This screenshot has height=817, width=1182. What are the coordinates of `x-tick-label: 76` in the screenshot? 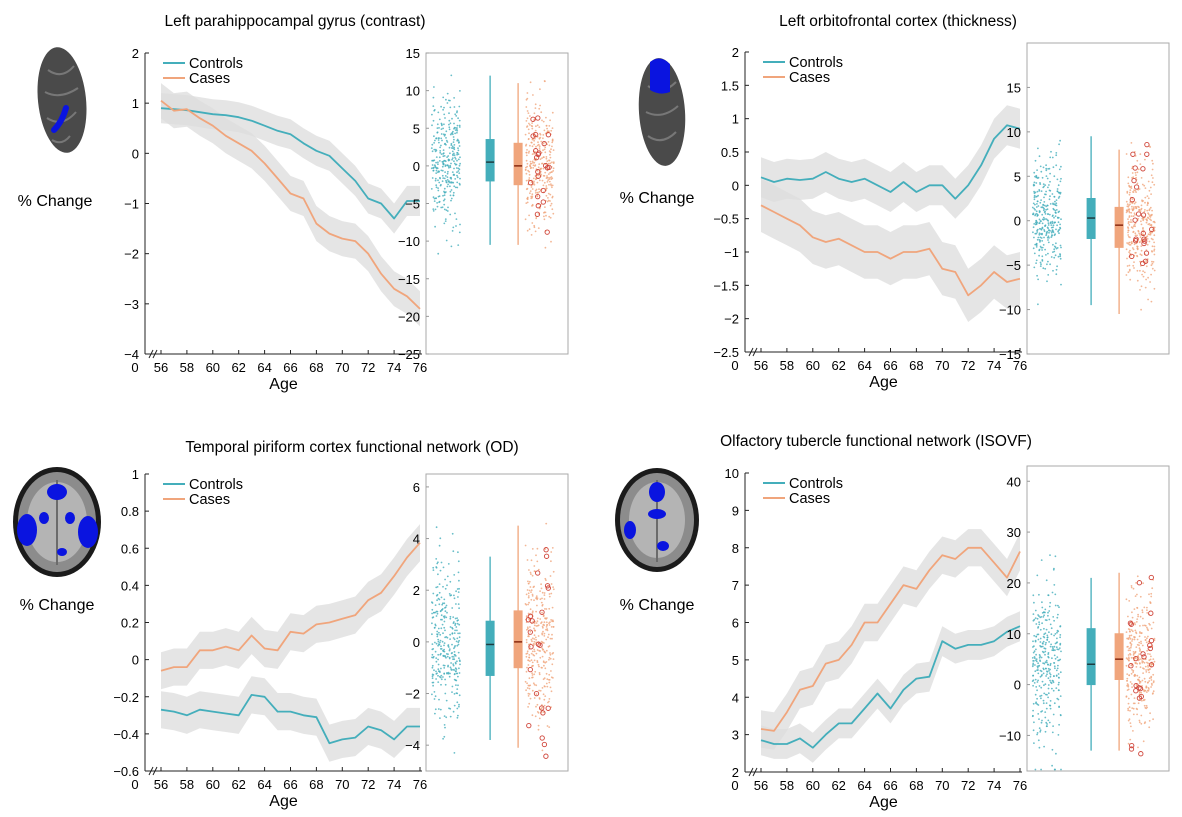 It's located at (1020, 365).